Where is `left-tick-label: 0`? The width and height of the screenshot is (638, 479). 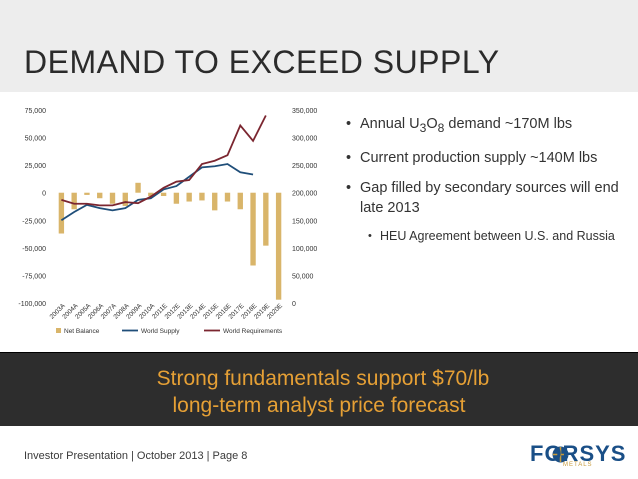
left-tick-label: 0 is located at coordinates (44, 194).